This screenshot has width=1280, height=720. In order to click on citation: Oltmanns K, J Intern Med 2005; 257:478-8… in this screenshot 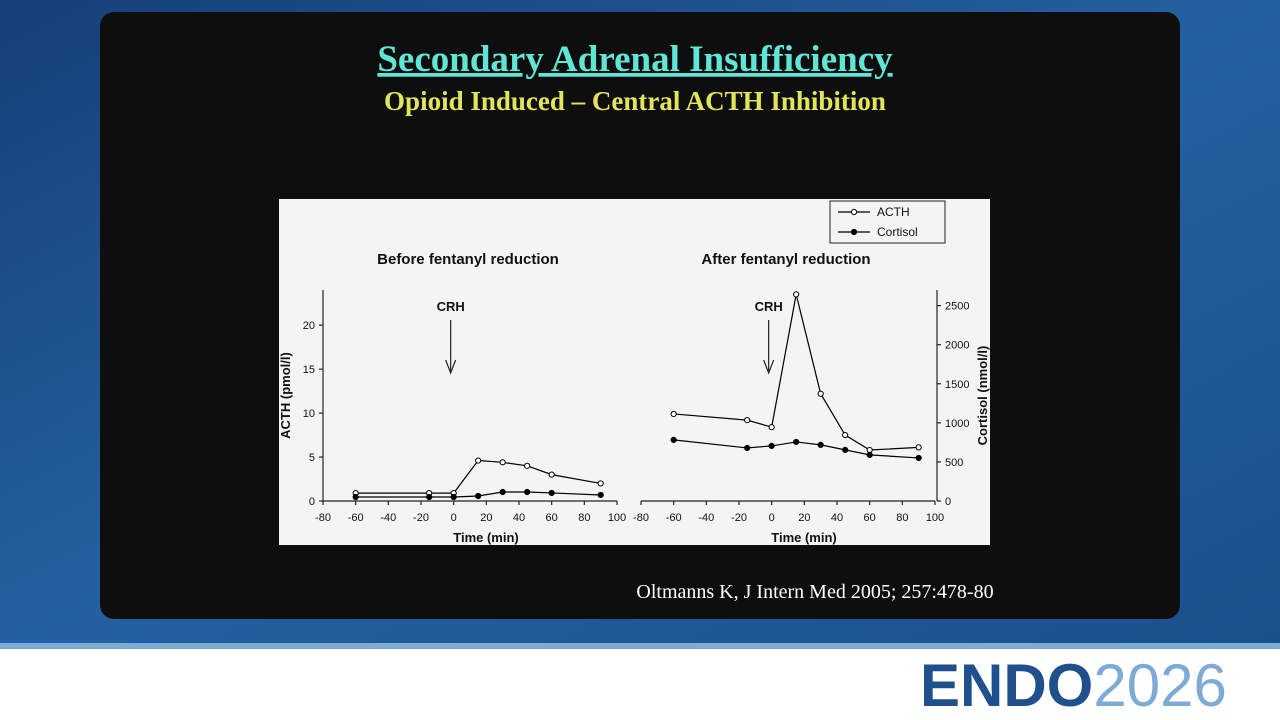, I will do `click(814, 592)`.